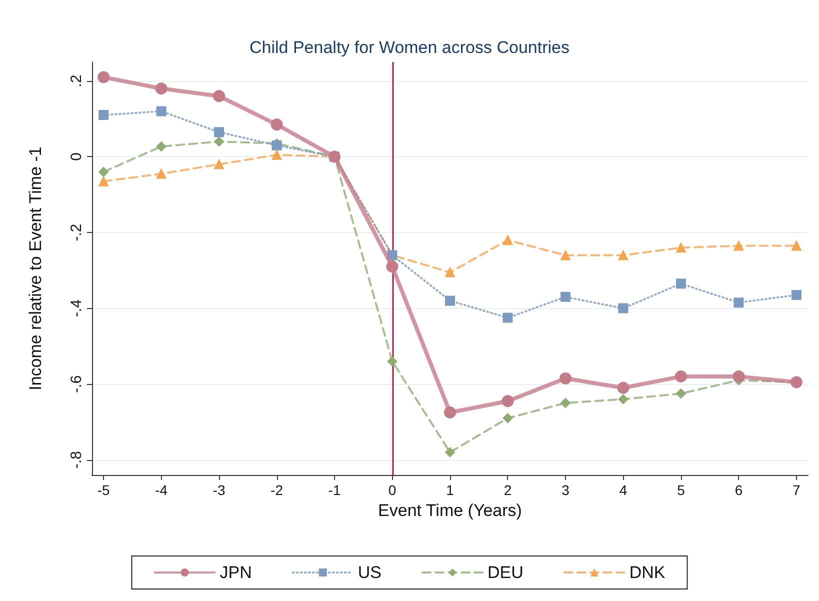 Image resolution: width=819 pixels, height=601 pixels. What do you see at coordinates (76, 156) in the screenshot?
I see `y-tick-label: 0` at bounding box center [76, 156].